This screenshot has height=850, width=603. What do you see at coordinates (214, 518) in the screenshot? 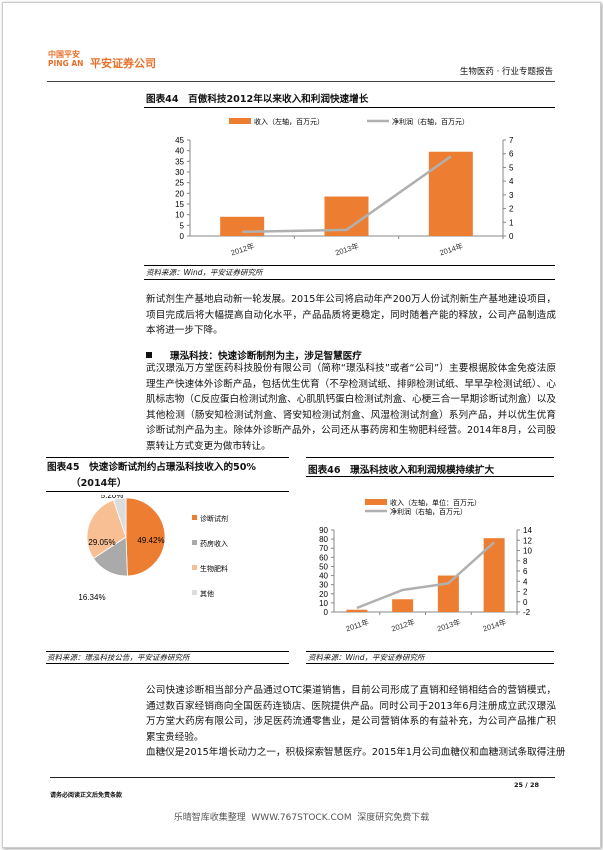
I see `legend-label: 诊断试剂` at bounding box center [214, 518].